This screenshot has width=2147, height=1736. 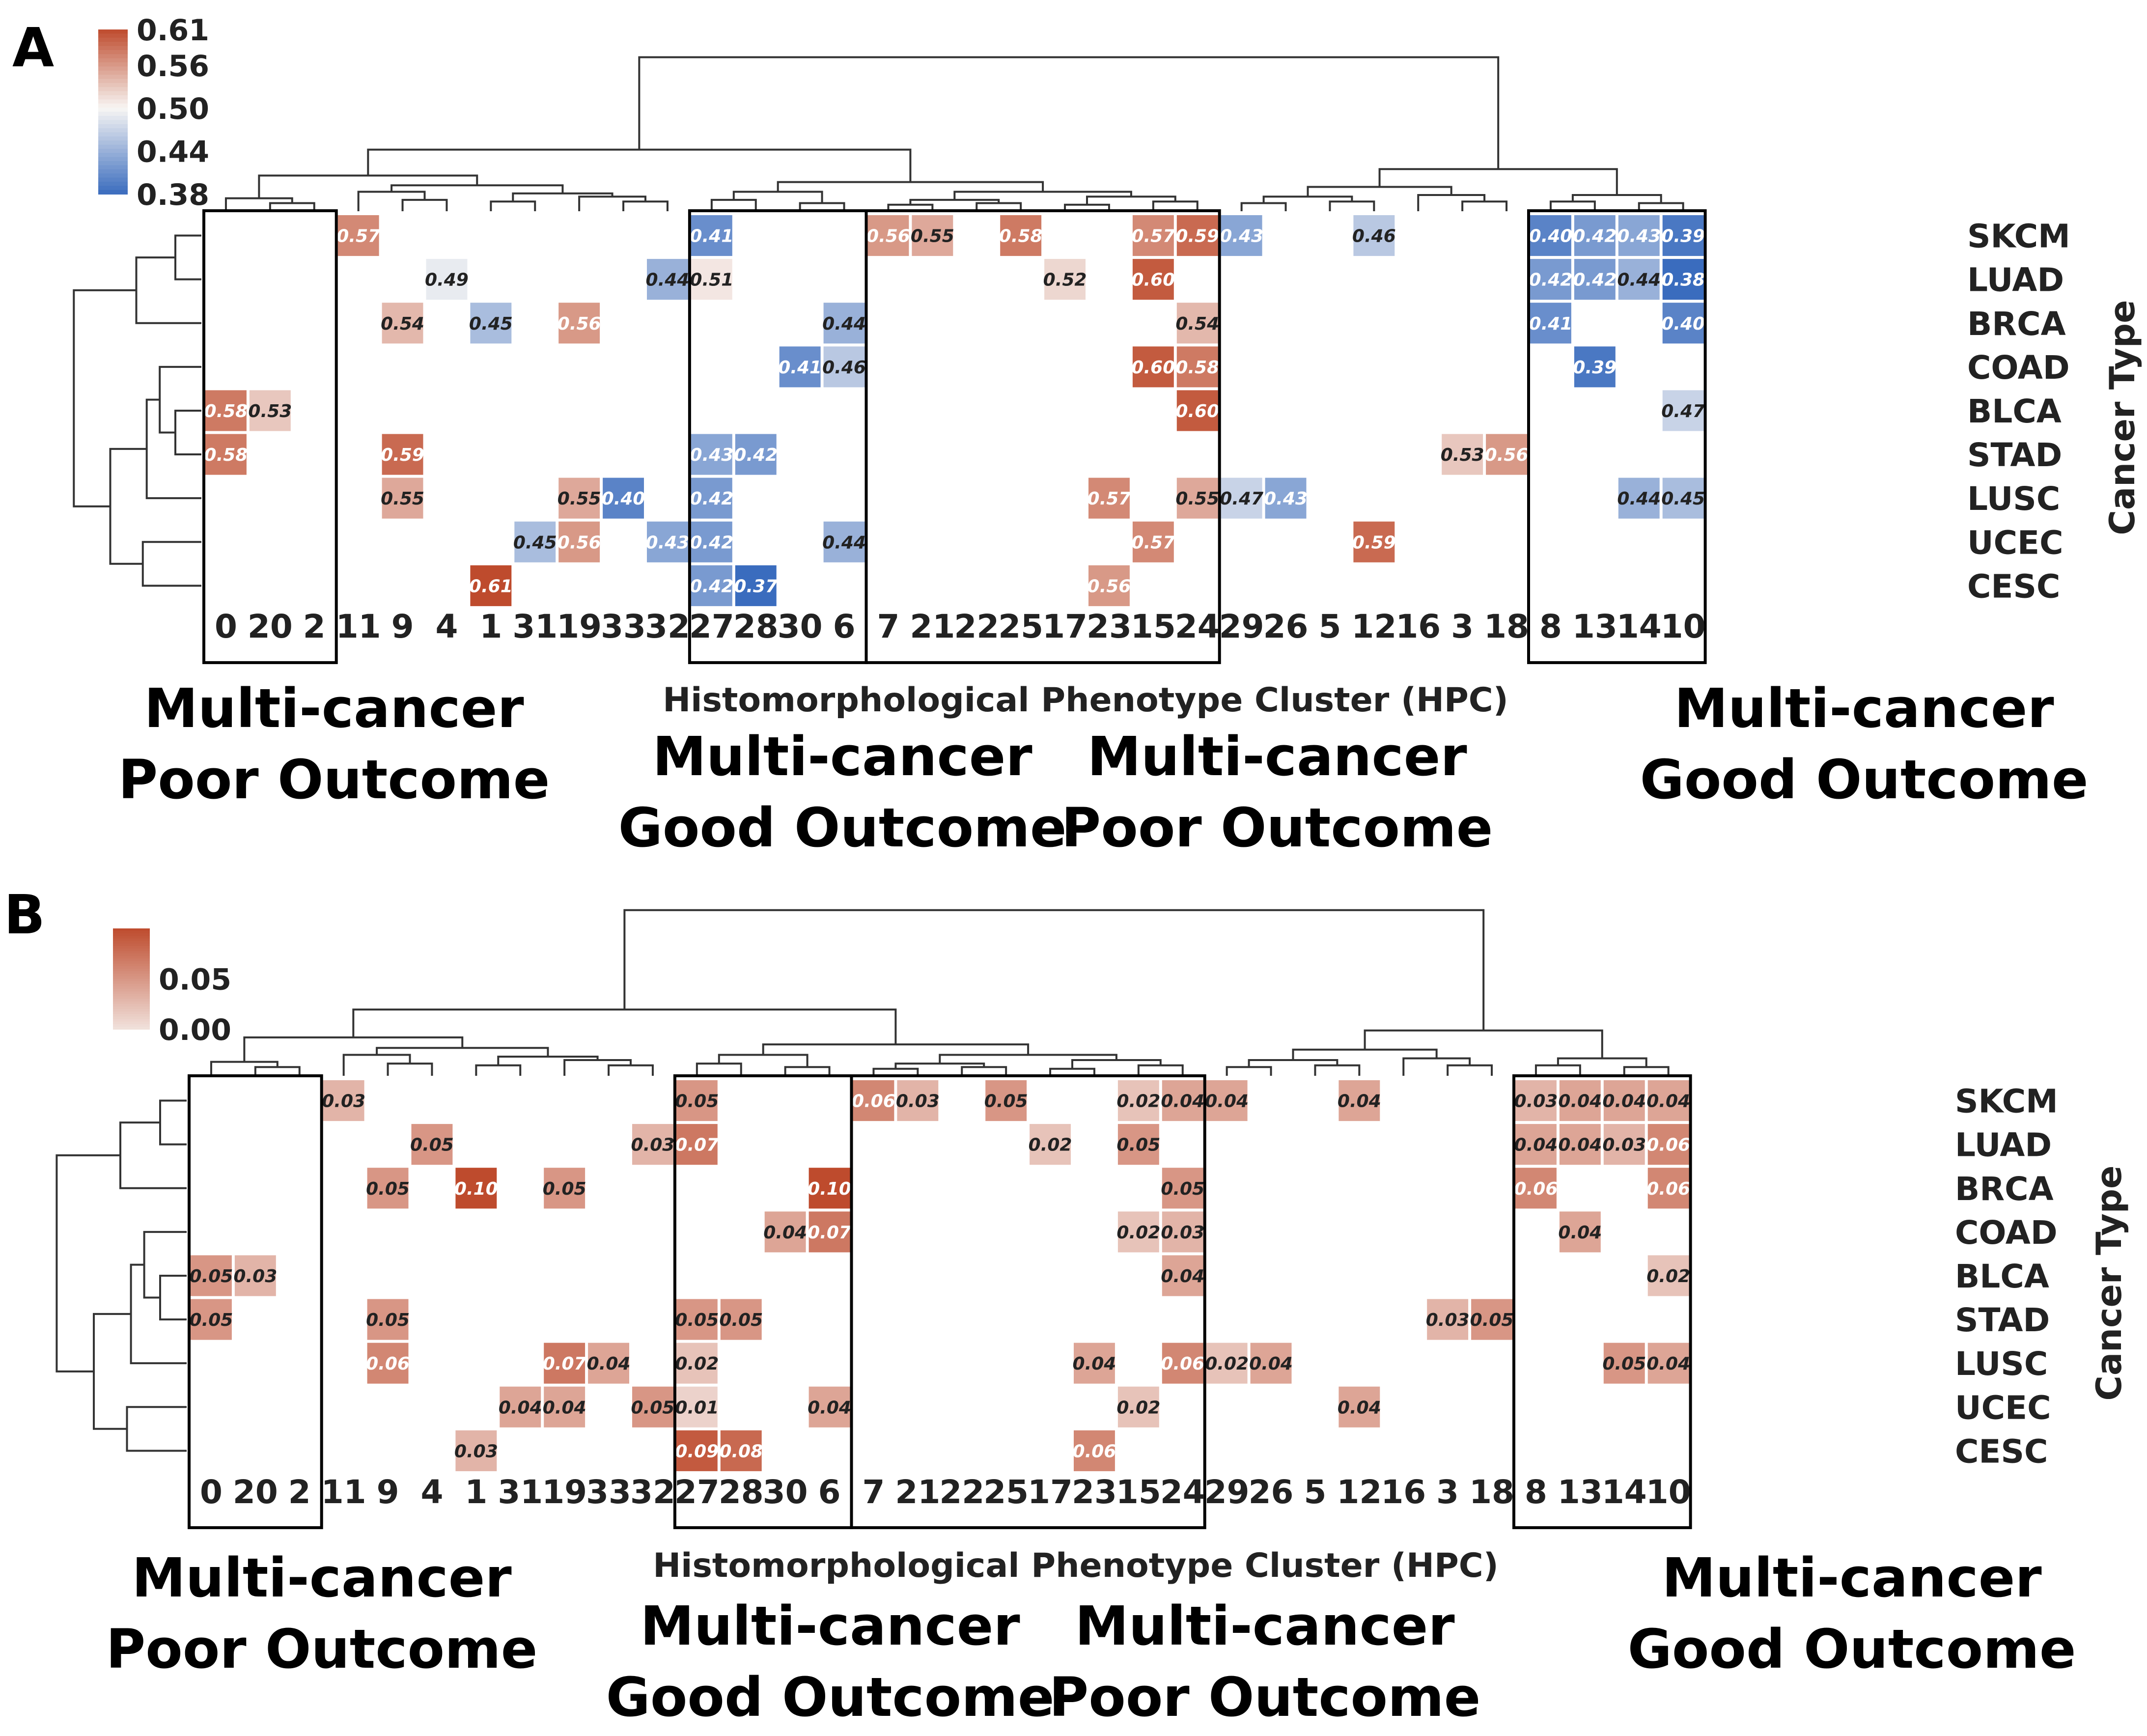 I want to click on colorbar-tick-label: 0.00, so click(x=195, y=1030).